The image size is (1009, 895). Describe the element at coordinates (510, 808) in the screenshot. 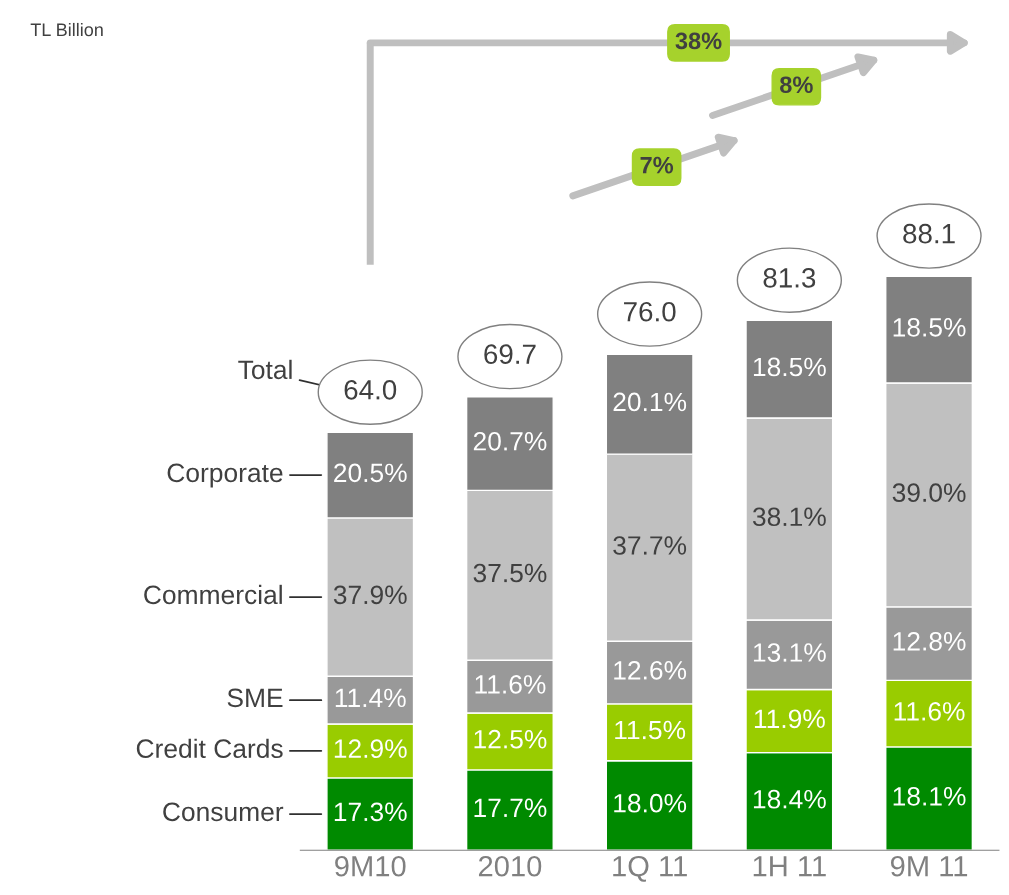

I see `annotation: 17.7%` at that location.